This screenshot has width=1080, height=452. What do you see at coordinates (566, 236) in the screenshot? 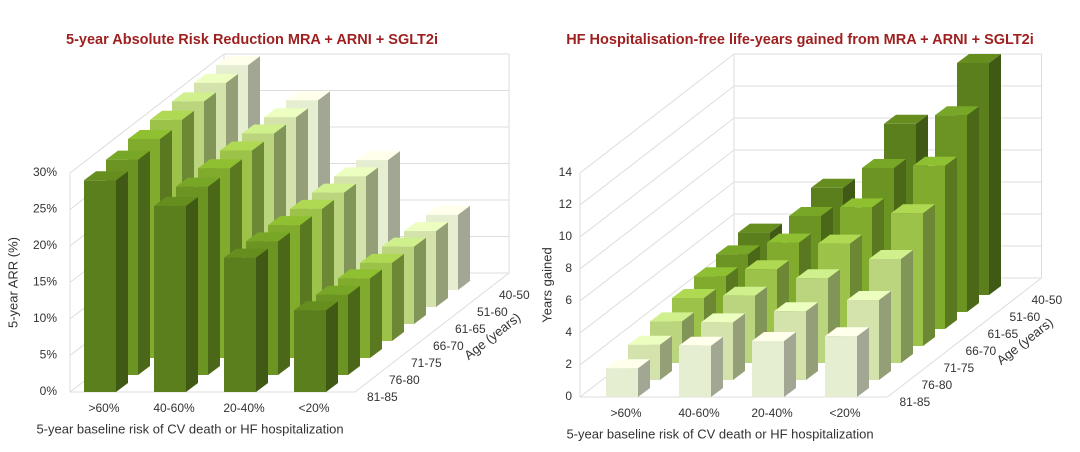
I see `y-tick-label: 10` at bounding box center [566, 236].